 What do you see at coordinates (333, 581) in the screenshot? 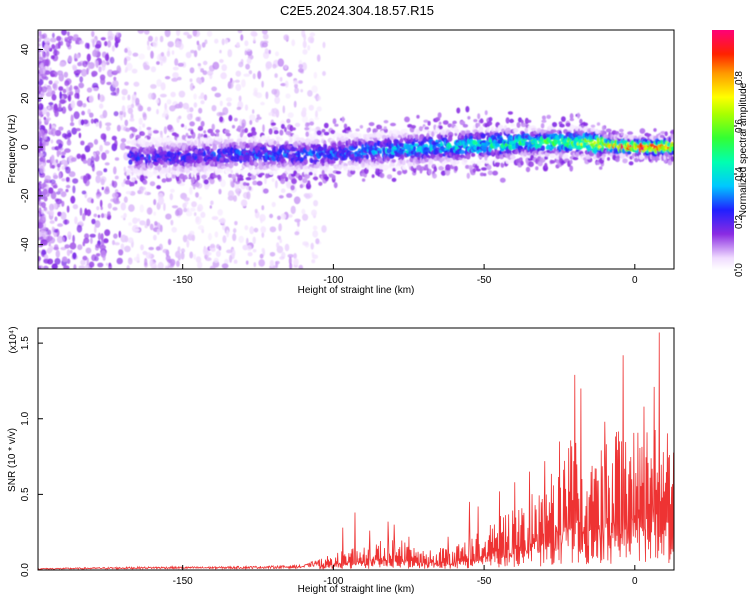
I see `x-tick-label: -100` at bounding box center [333, 581].